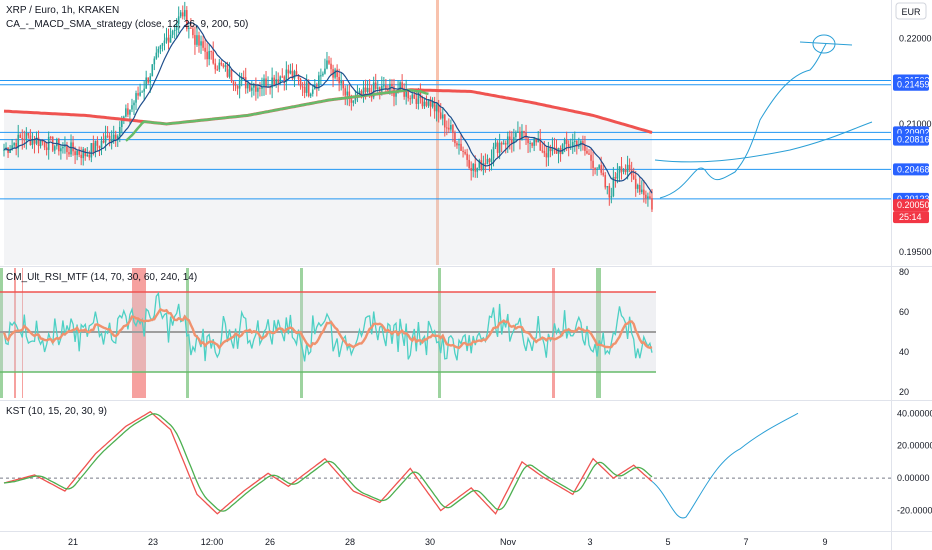  I want to click on rsi-axis: 80 60 40 20, so click(904, 332).